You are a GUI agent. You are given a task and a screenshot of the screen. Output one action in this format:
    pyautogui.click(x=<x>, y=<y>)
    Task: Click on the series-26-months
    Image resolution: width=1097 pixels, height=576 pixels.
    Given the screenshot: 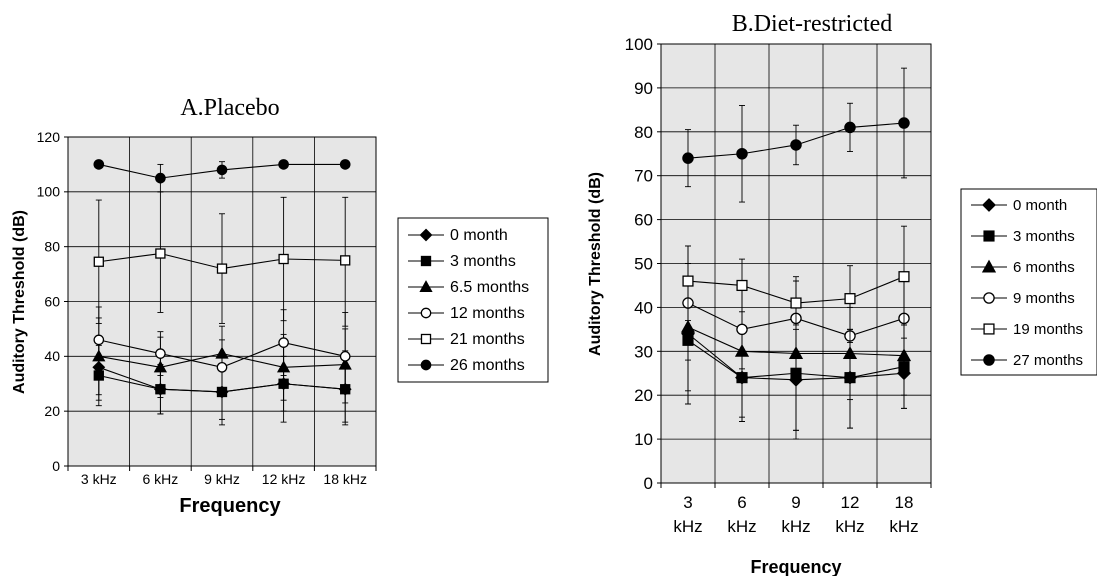 What is the action you would take?
    pyautogui.click(x=222, y=176)
    